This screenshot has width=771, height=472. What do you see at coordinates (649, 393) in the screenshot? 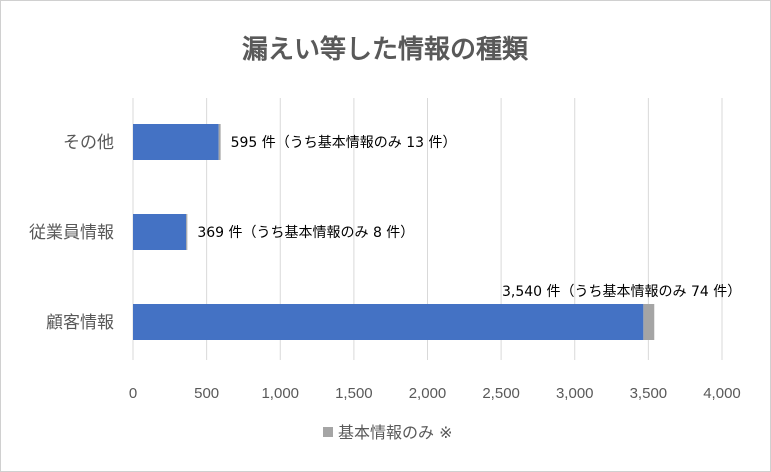
I see `x-tick-label: 3,500` at bounding box center [649, 393].